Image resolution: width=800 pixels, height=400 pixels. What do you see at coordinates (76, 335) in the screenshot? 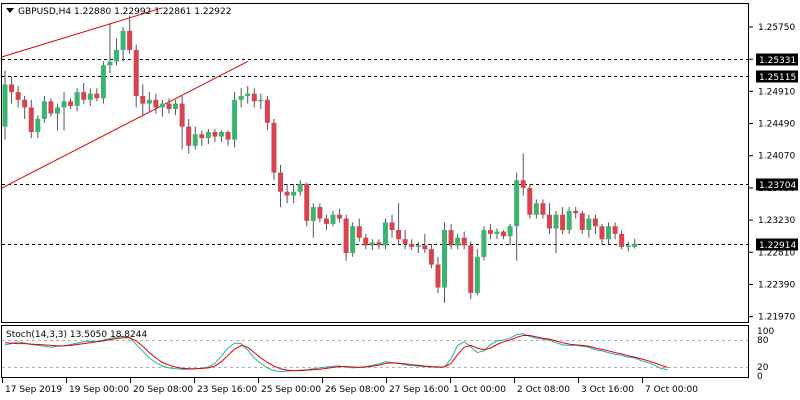
I see `stoch-title: Stoch(14,3,3) 13.5050 18.8244` at bounding box center [76, 335].